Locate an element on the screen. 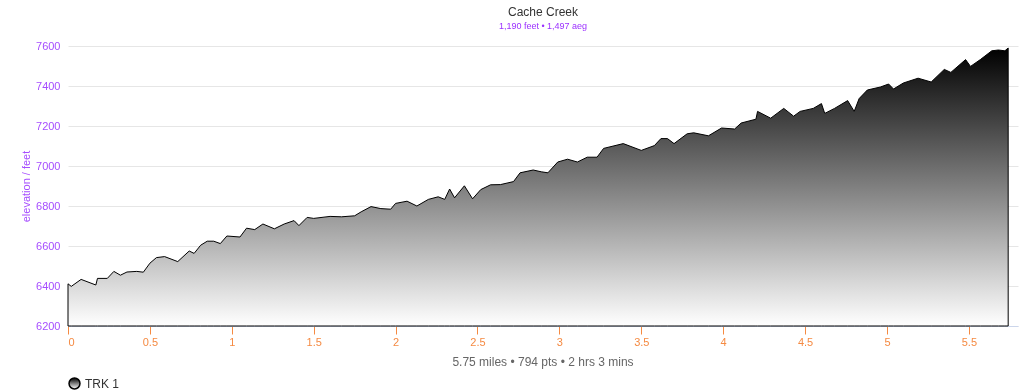 The height and width of the screenshot is (391, 1024). x-tick-label: 2.5 is located at coordinates (478, 341).